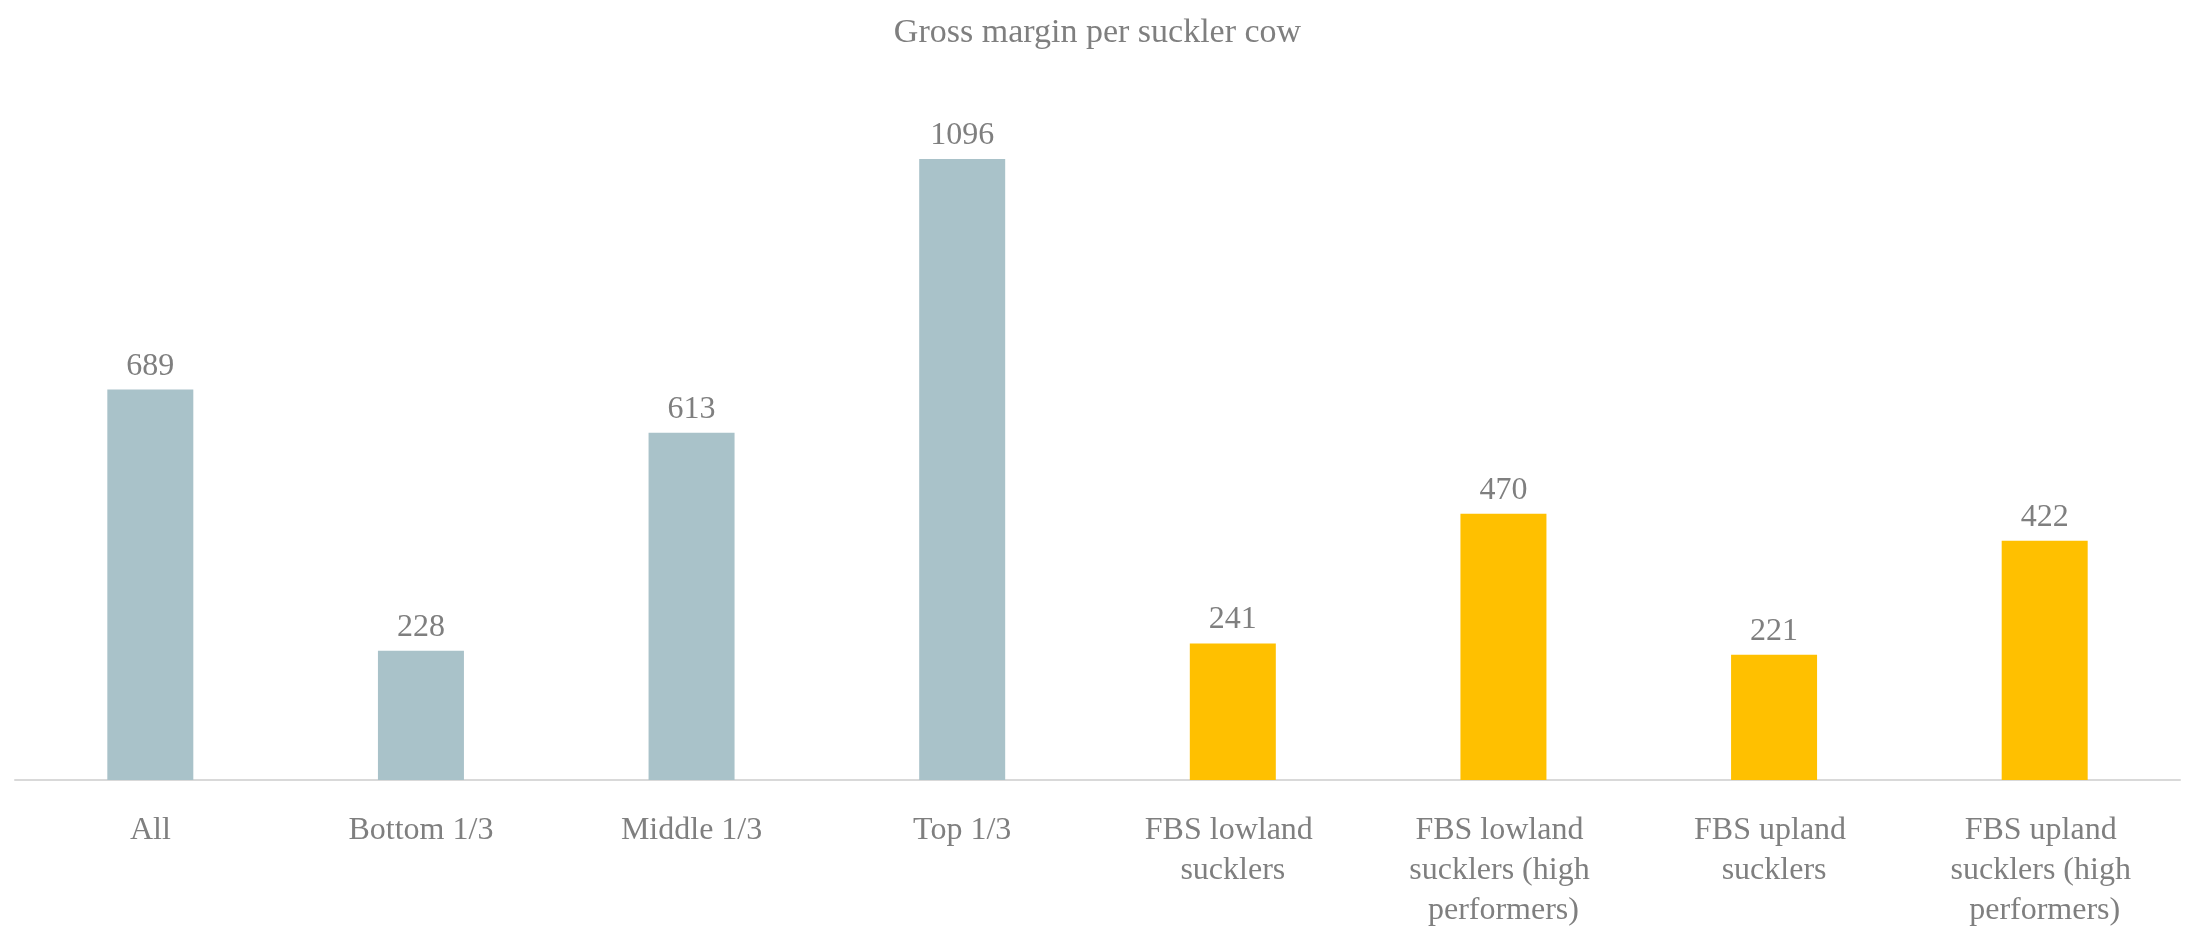 Image resolution: width=2195 pixels, height=950 pixels. What do you see at coordinates (962, 132) in the screenshot?
I see `data-label: 1096` at bounding box center [962, 132].